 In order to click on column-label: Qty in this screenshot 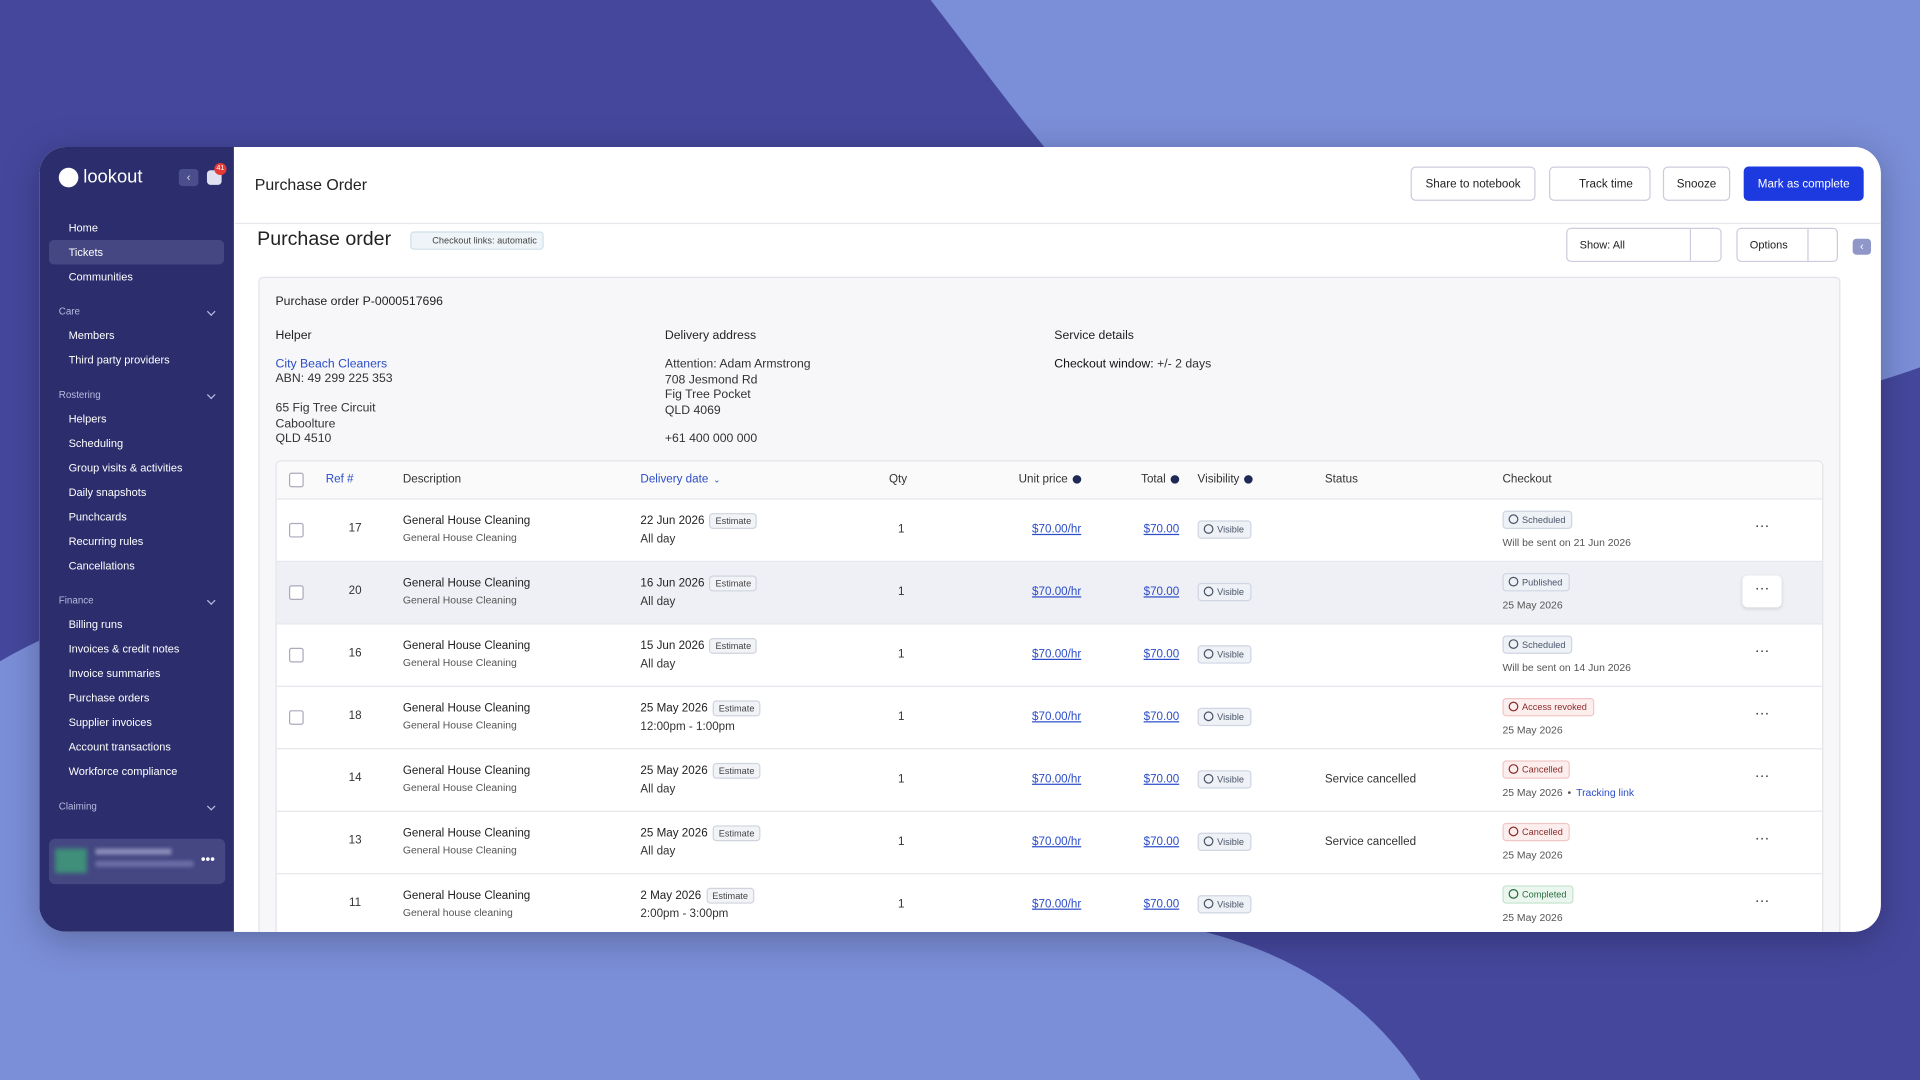, I will do `click(898, 479)`.